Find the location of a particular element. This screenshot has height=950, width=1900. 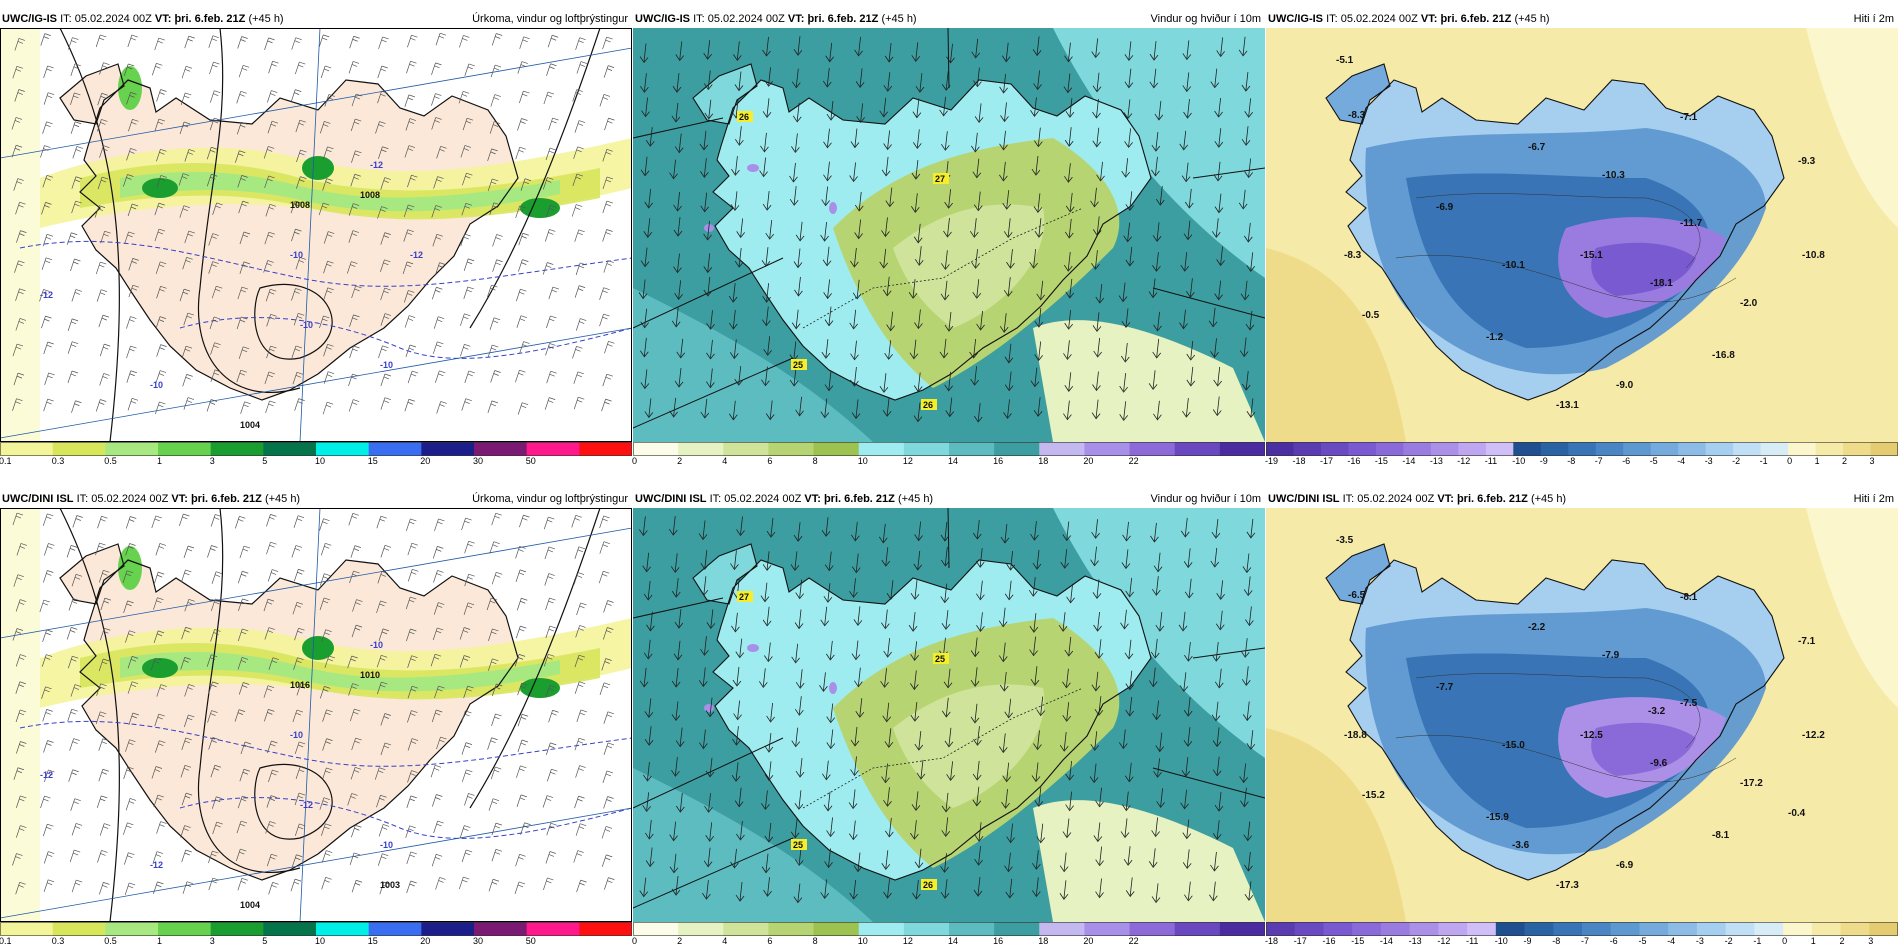

legend-tick-label: -5 is located at coordinates (1642, 941).